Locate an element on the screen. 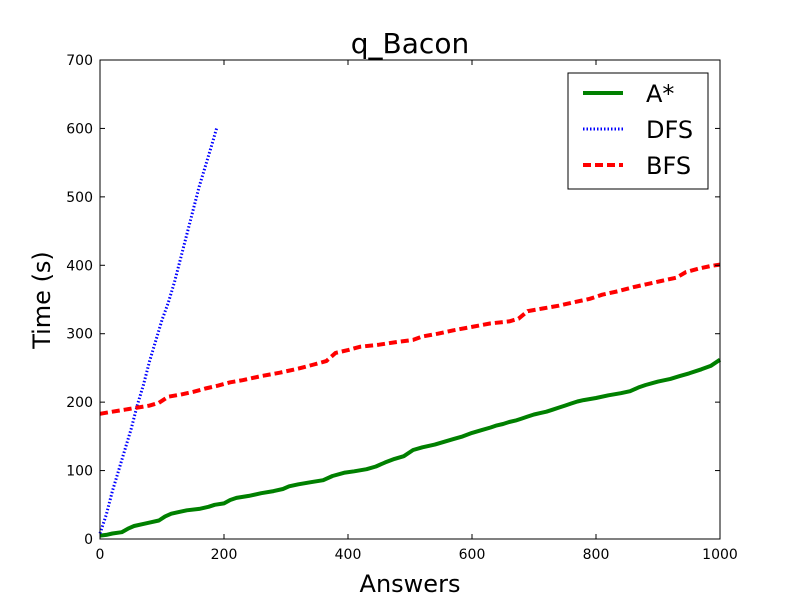 The image size is (800, 600). series-line-dfs is located at coordinates (158, 330).